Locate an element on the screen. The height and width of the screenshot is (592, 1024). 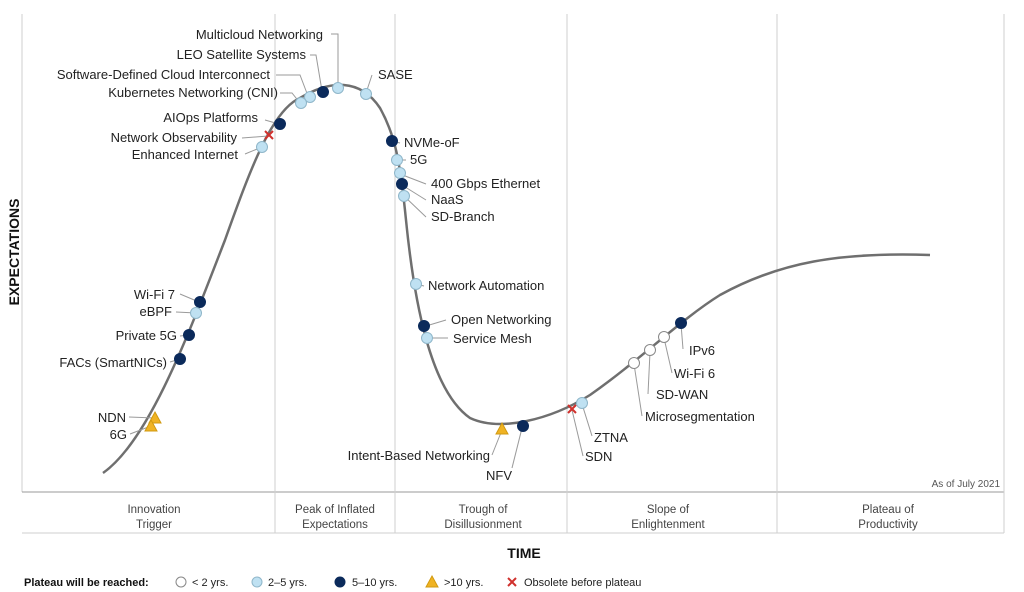
marker-multicloud-networking is located at coordinates (338, 88).